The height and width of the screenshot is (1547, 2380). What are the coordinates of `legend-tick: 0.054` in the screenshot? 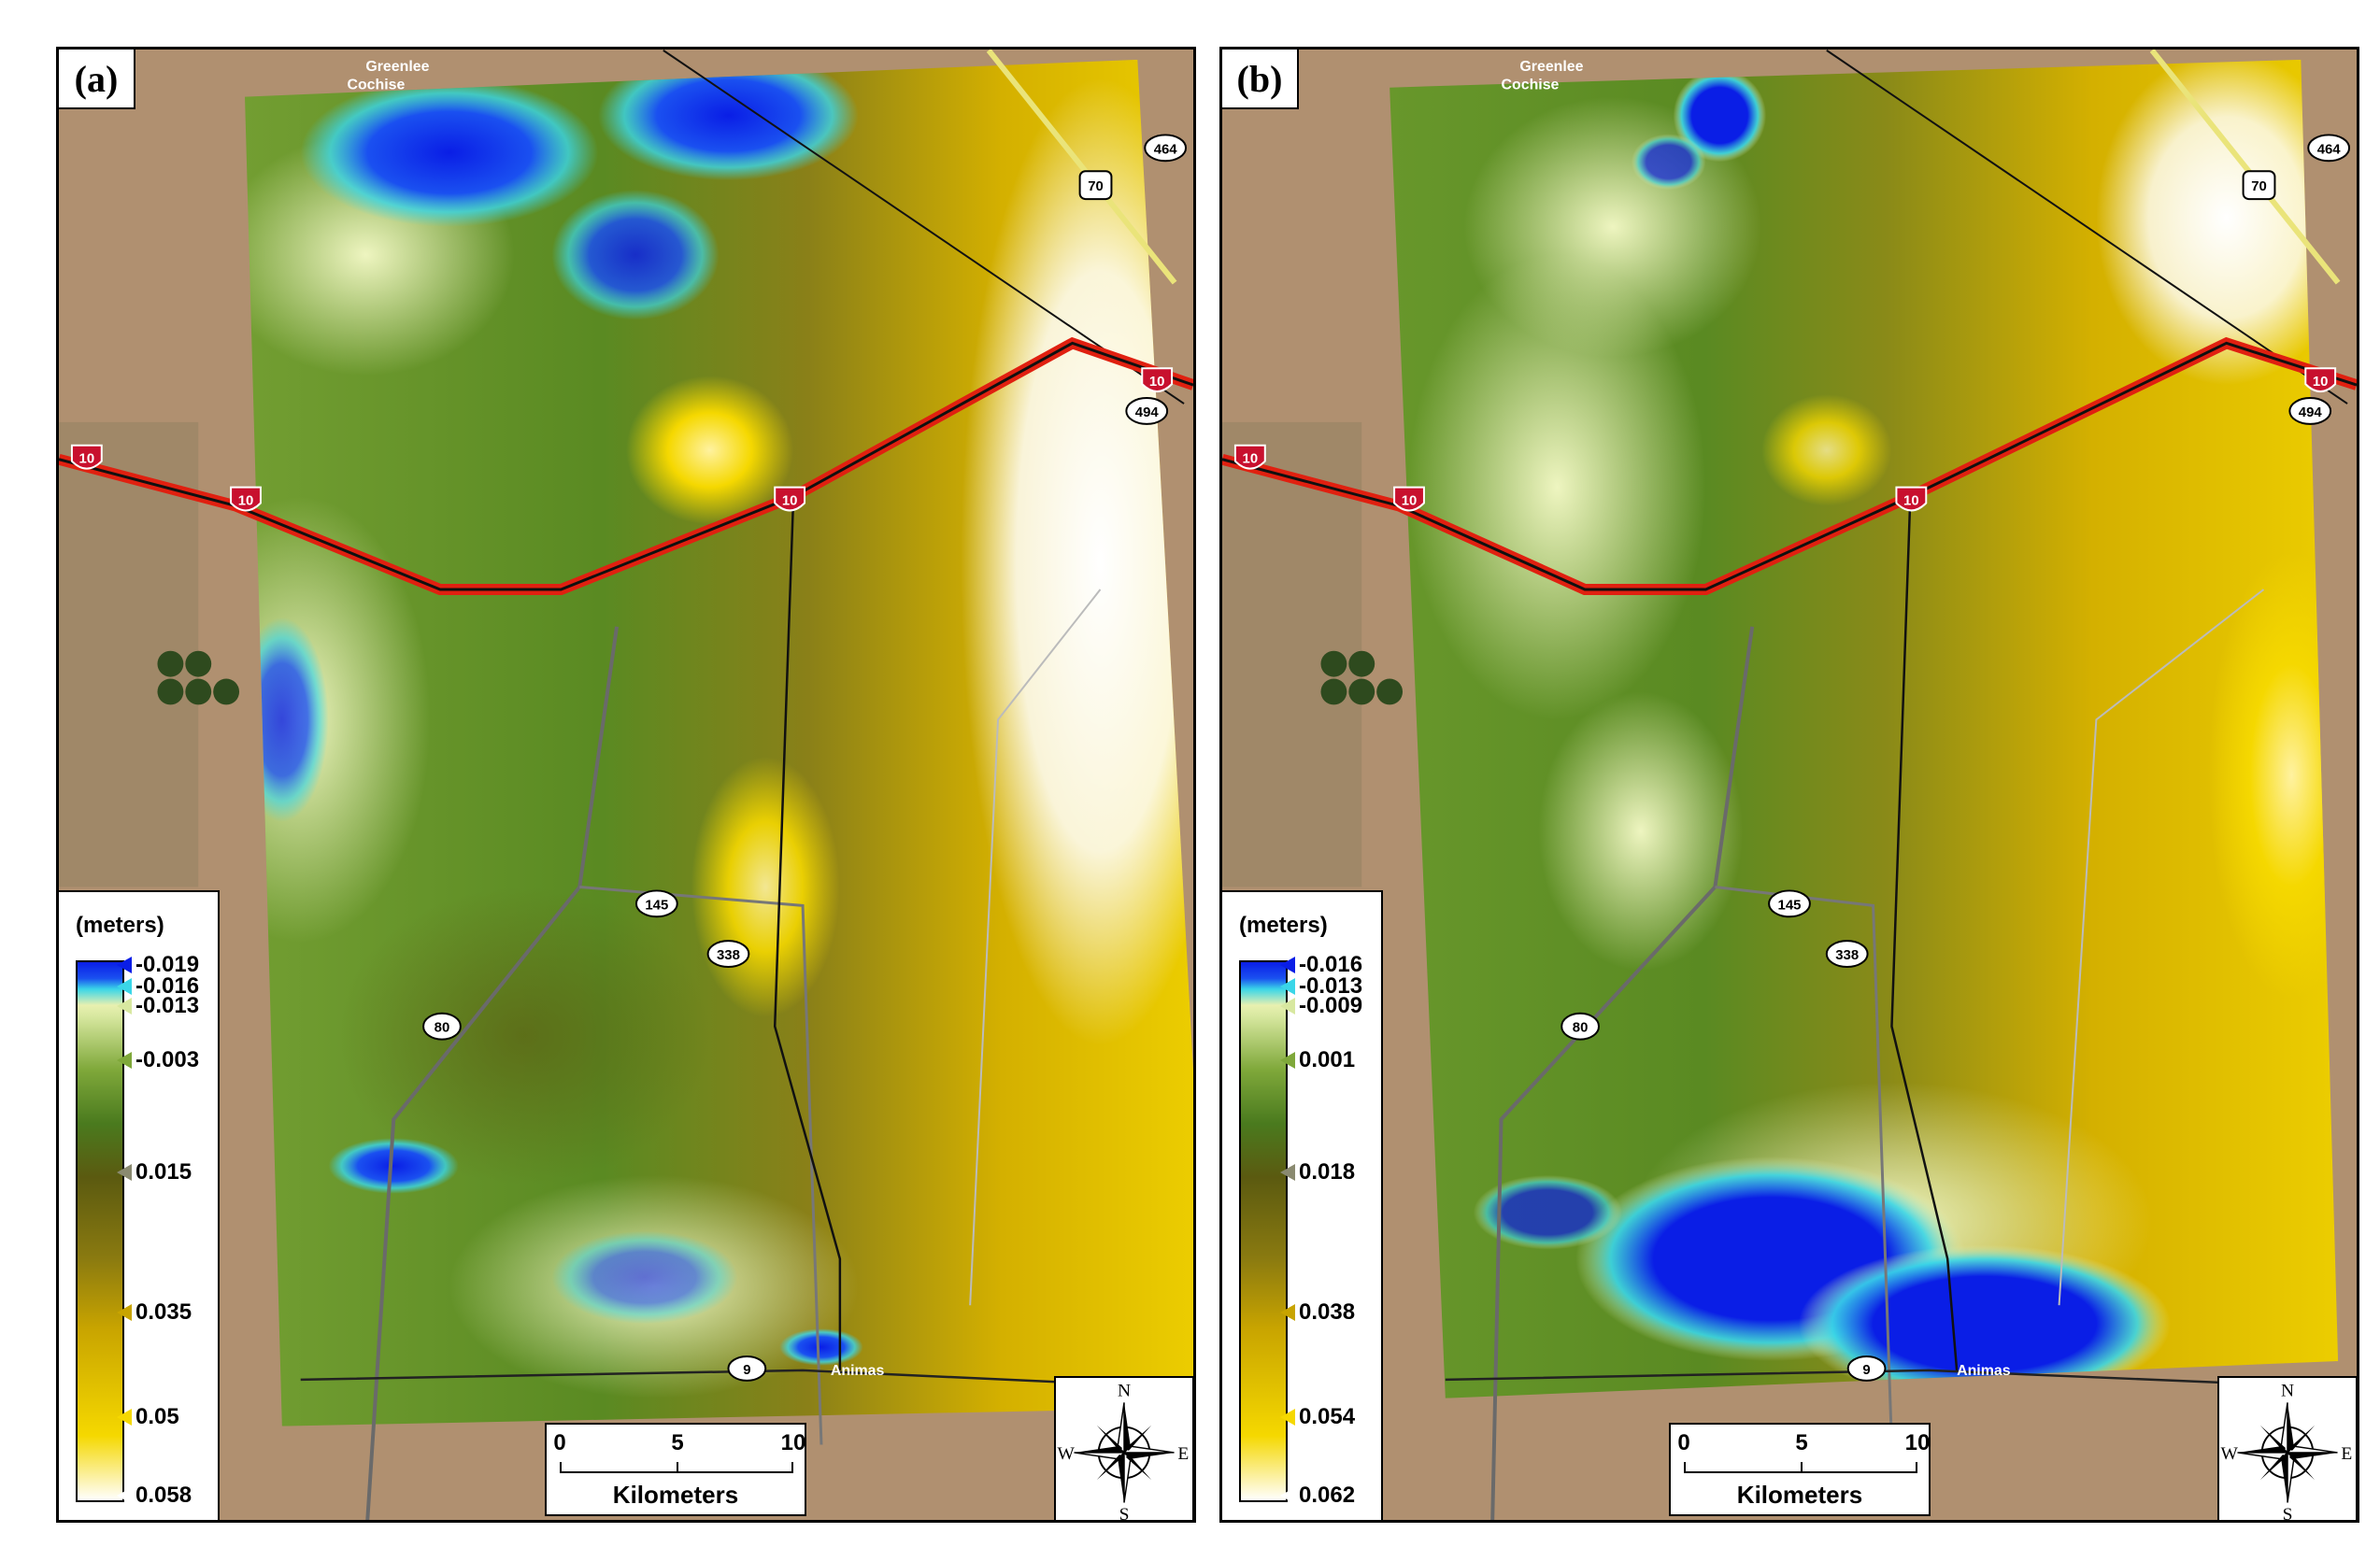 It's located at (1327, 1416).